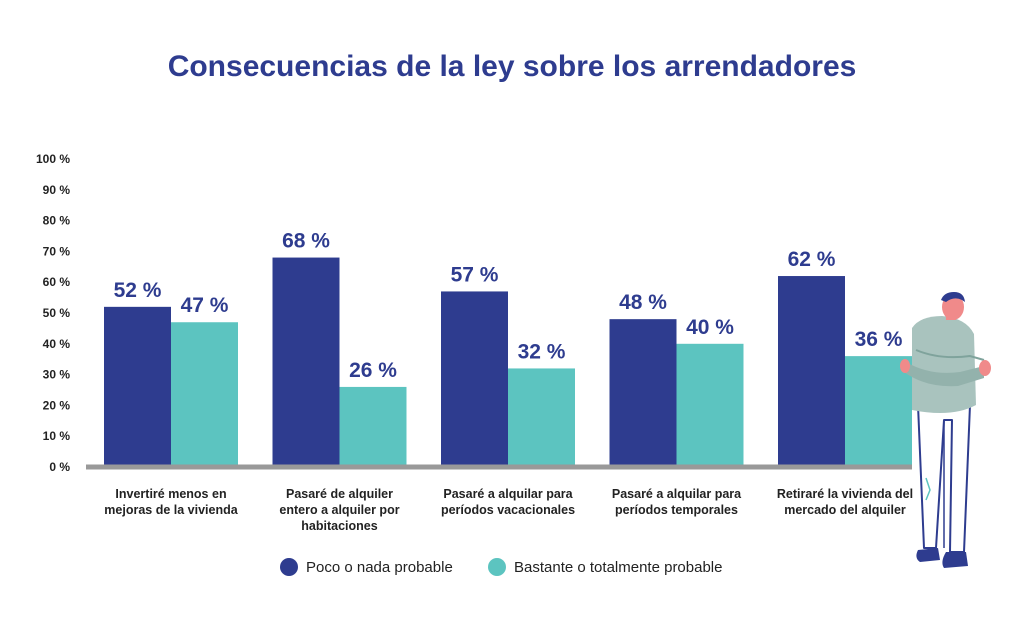 This screenshot has width=1024, height=630. I want to click on y-tick-label: 100 %, so click(53, 159).